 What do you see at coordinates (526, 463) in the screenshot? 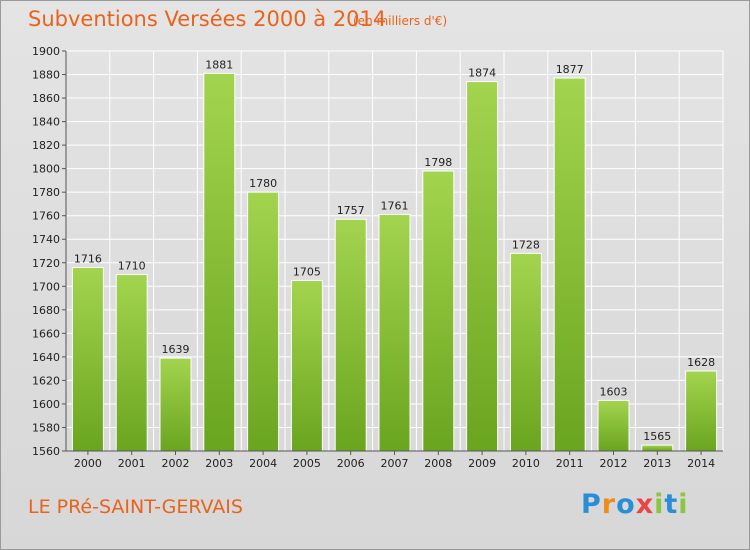
I see `x-tick-label: 2010` at bounding box center [526, 463].